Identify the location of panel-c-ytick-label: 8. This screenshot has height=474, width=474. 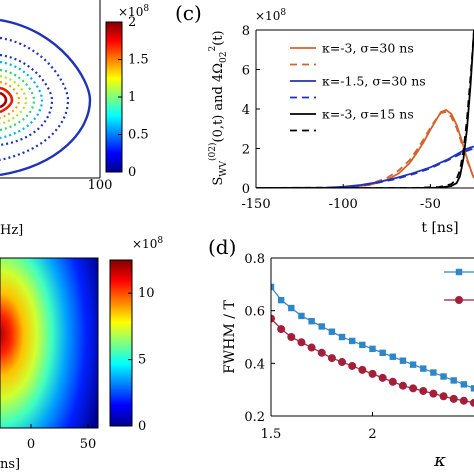
(246, 31).